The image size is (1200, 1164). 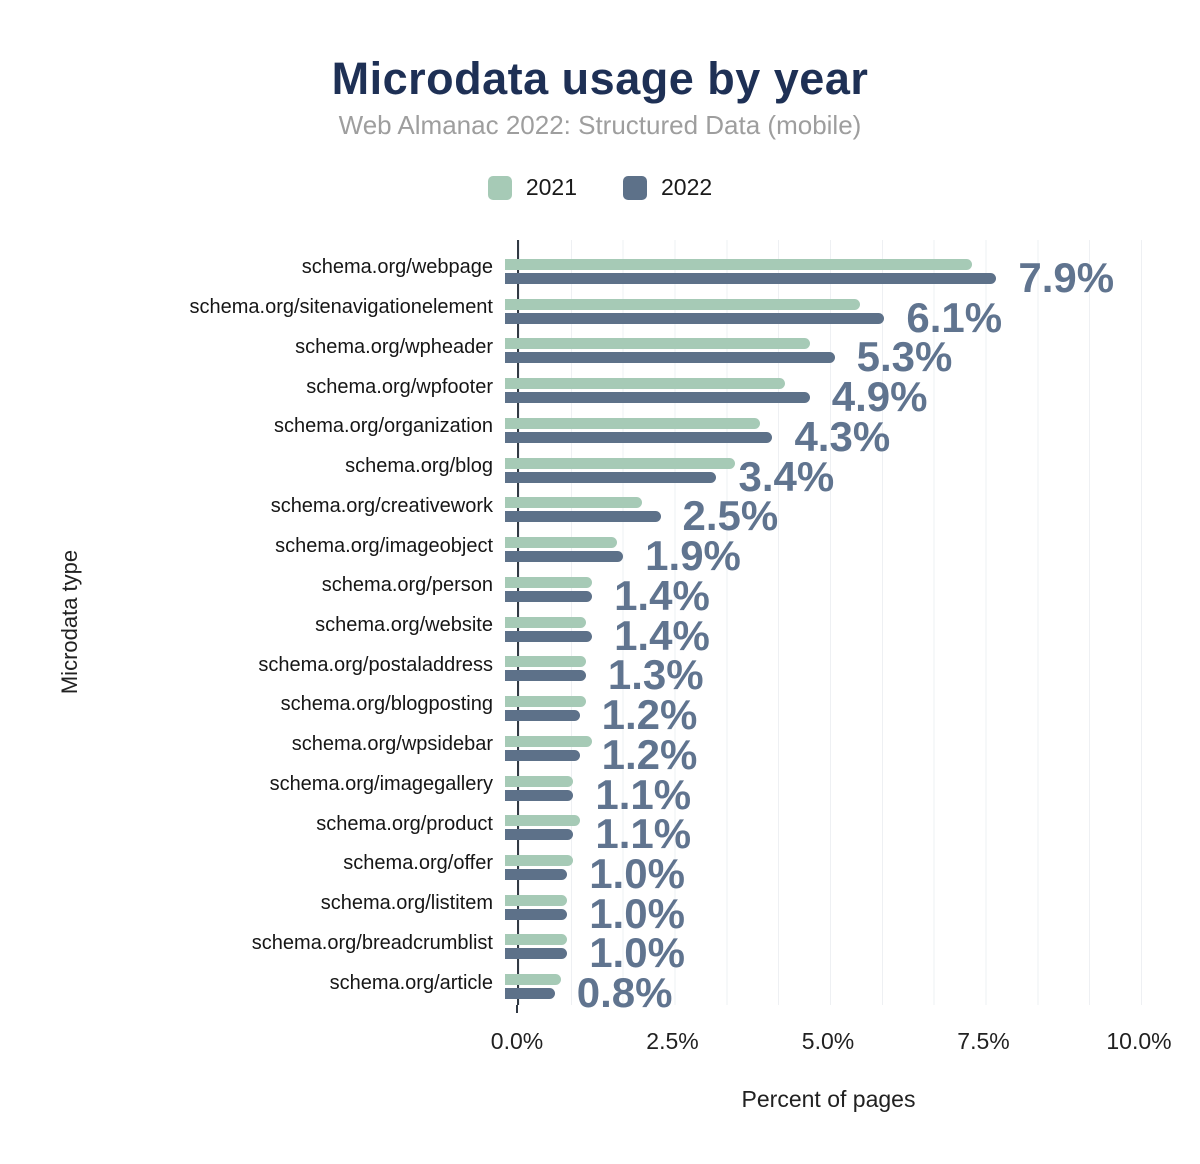 What do you see at coordinates (551, 187) in the screenshot?
I see `legend-label-2021: 2021` at bounding box center [551, 187].